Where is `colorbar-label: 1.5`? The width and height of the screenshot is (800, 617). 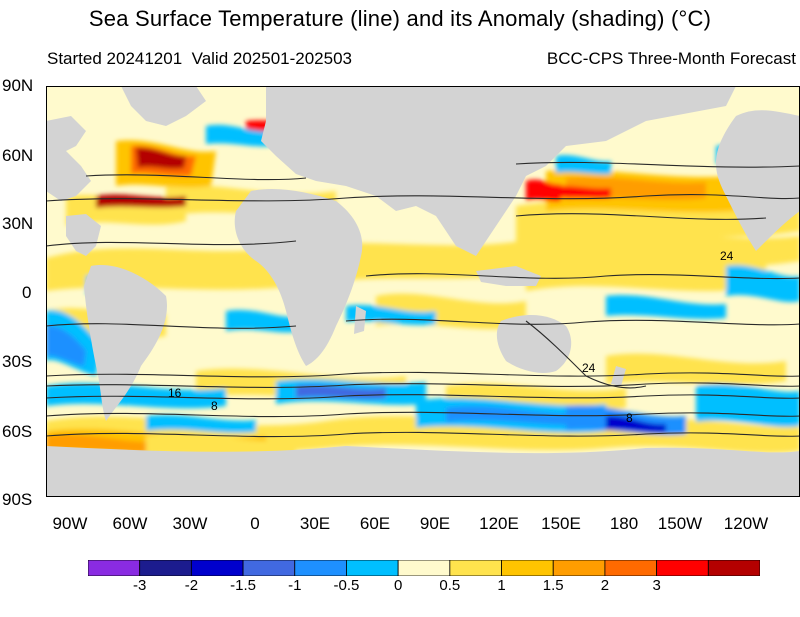
colorbar-label: 1.5 is located at coordinates (553, 585).